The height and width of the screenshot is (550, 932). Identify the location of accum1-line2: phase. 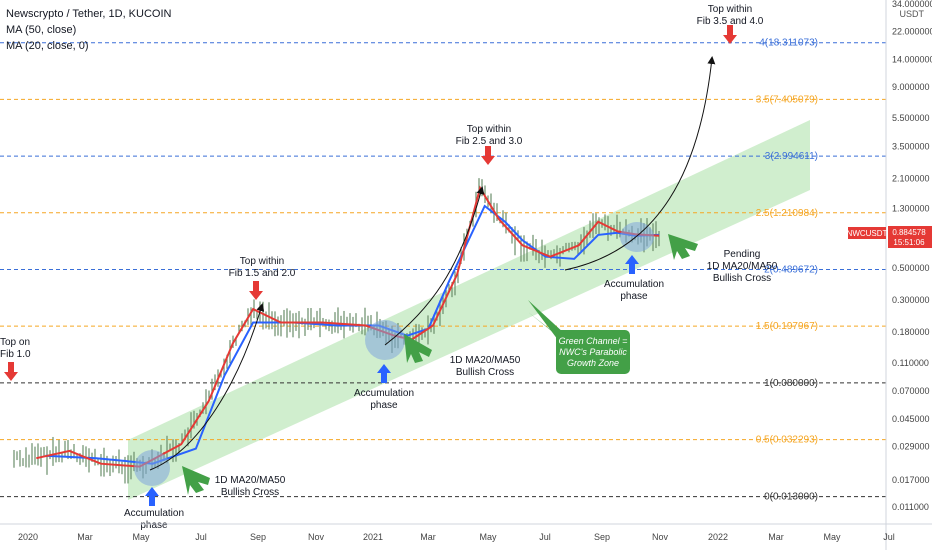
(154, 525).